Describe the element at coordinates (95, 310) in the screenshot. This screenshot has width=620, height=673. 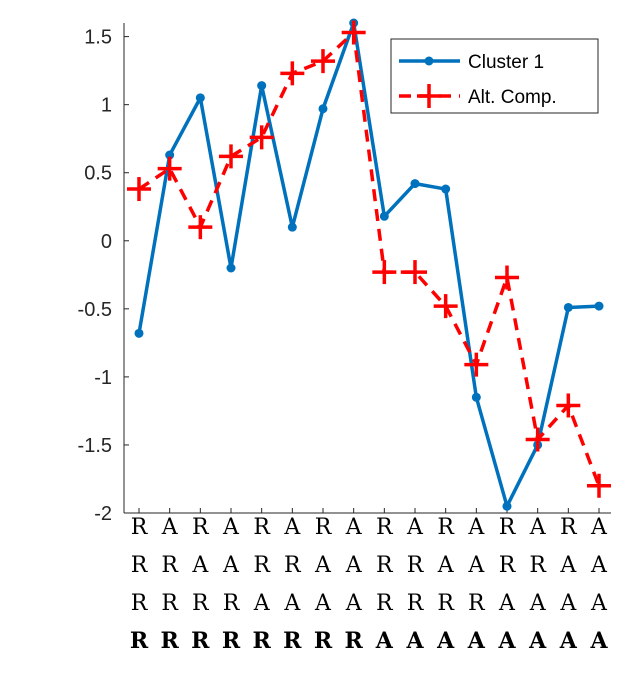
I see `y-tick-label: -0.5` at that location.